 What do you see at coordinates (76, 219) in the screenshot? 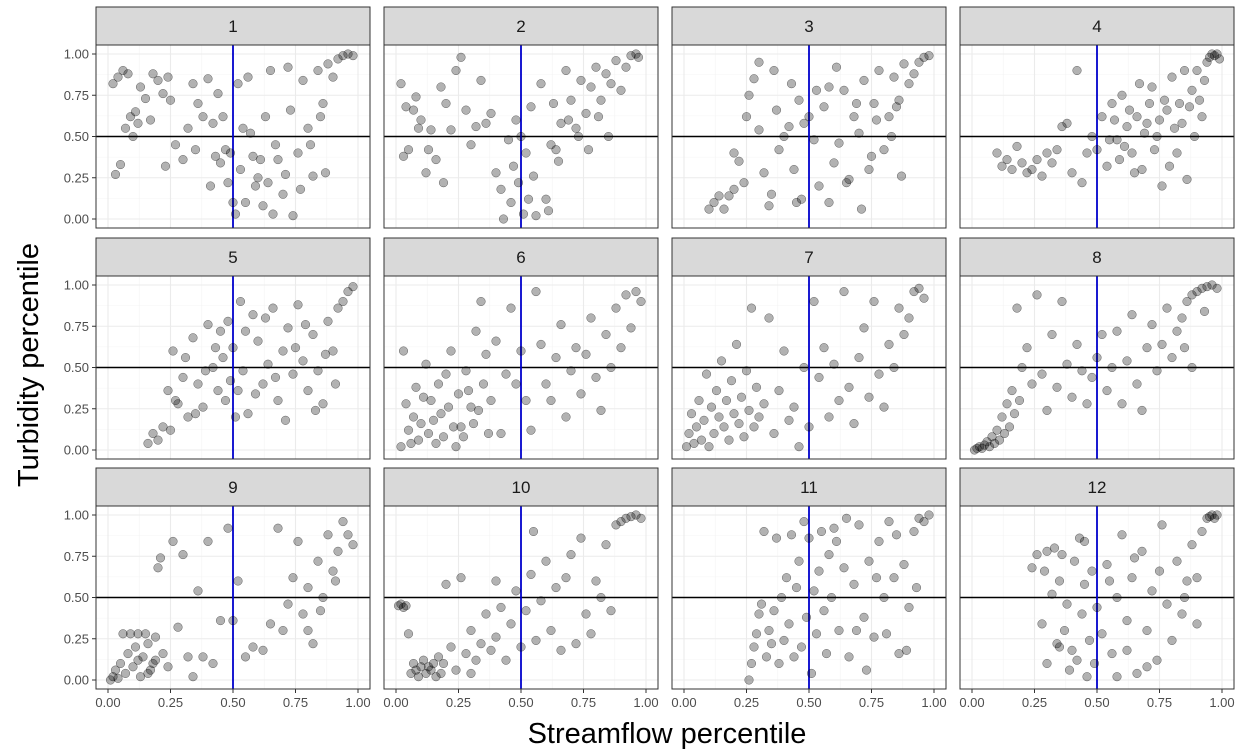
I see `y-tick-label: 0.00` at bounding box center [76, 219].